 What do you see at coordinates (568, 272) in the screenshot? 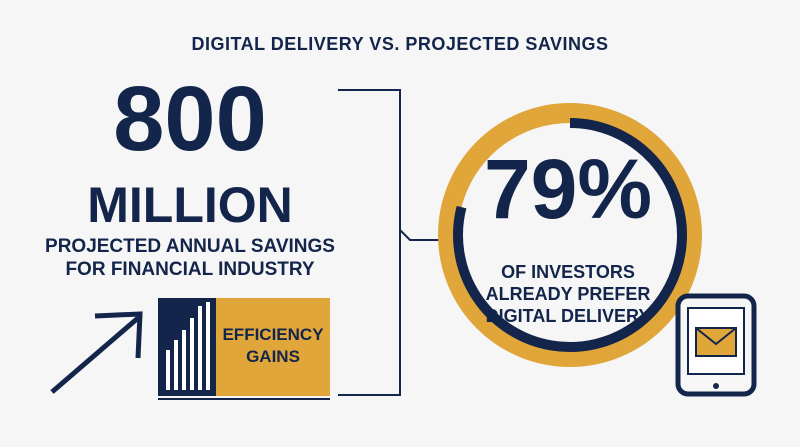
I see `caption-line: OF INVESTORS` at bounding box center [568, 272].